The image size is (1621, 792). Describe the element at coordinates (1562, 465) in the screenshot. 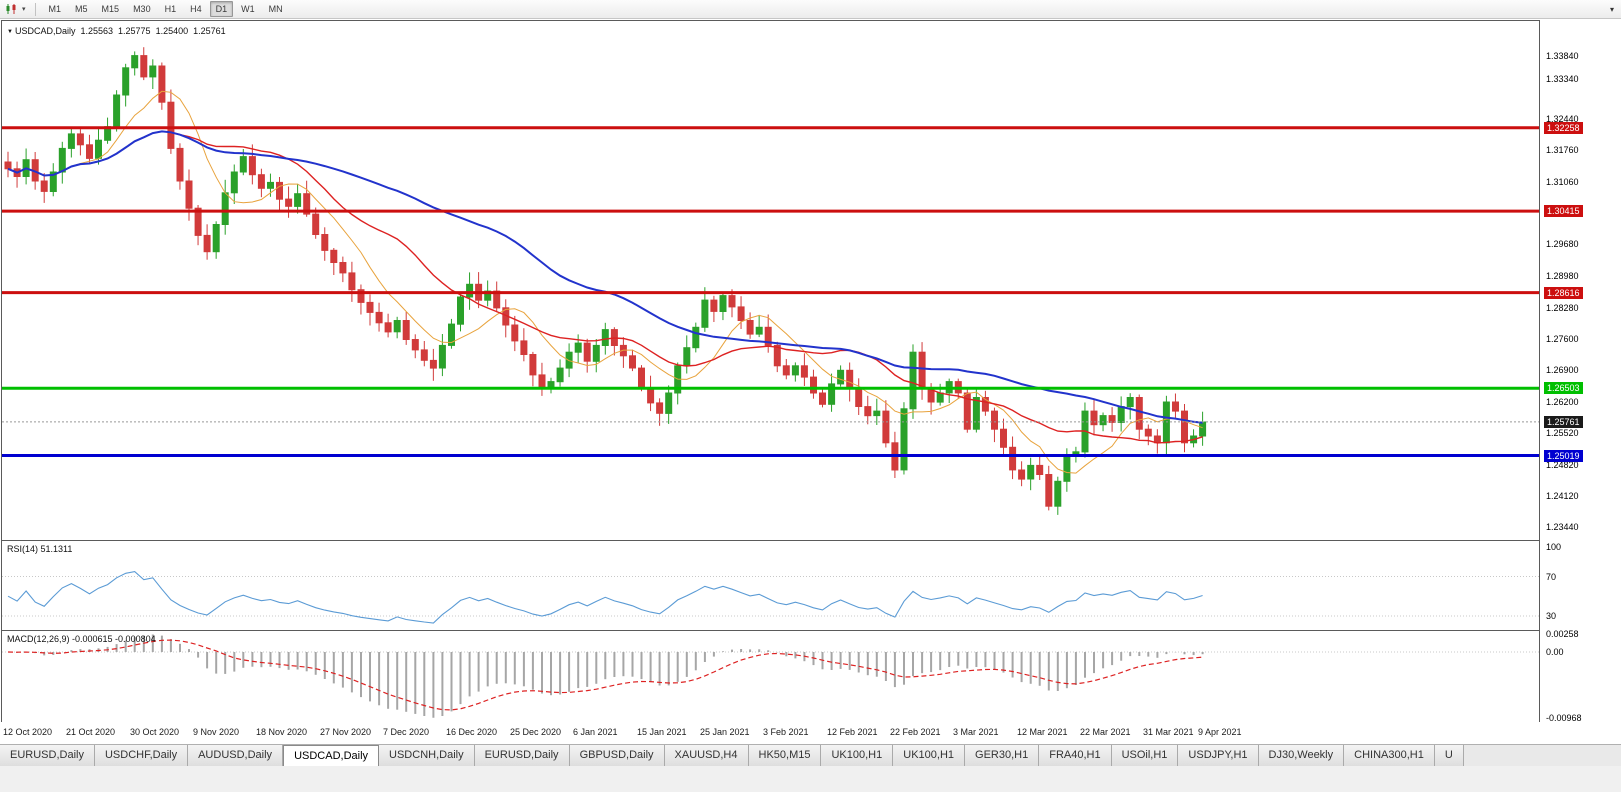

I see `price-tick: 1.24820` at that location.